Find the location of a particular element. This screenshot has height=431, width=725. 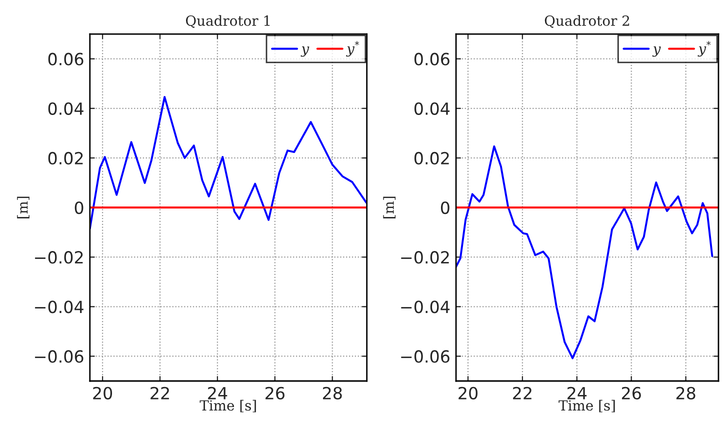

chart-title: Quadrotor 2 is located at coordinates (587, 21).